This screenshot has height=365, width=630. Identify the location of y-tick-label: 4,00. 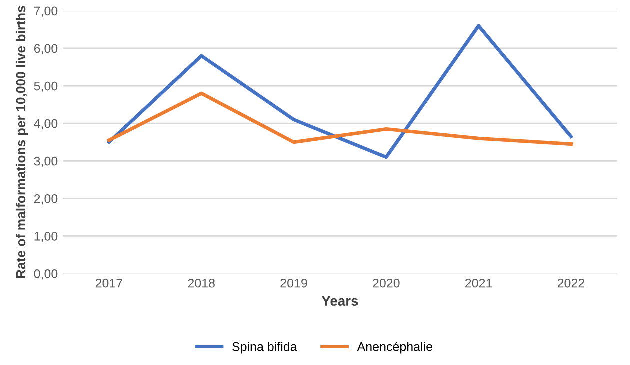
(46, 124).